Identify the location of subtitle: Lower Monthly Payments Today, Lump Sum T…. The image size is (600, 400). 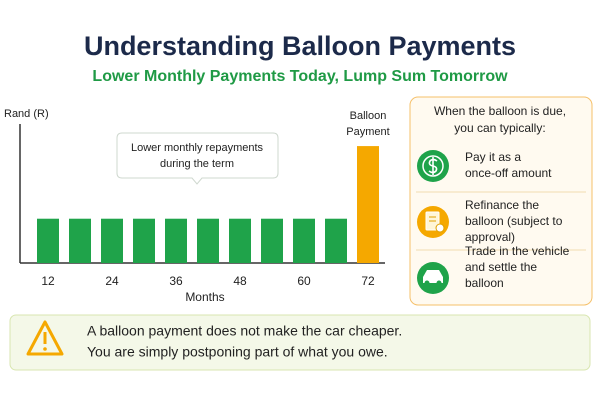
(300, 76).